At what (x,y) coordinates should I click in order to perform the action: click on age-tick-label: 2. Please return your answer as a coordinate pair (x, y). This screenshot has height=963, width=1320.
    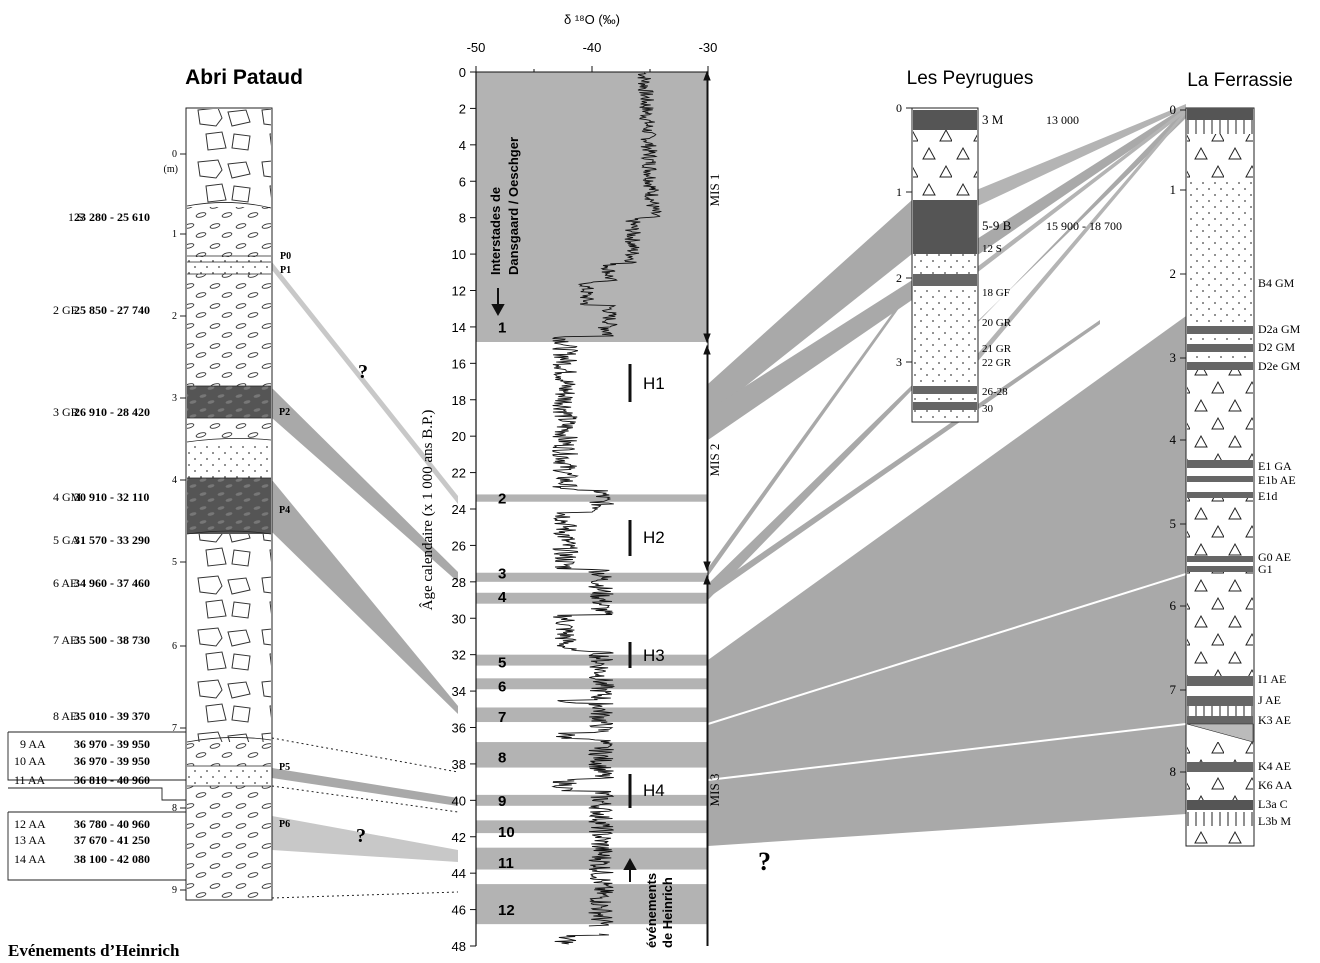
    Looking at the image, I should click on (462, 108).